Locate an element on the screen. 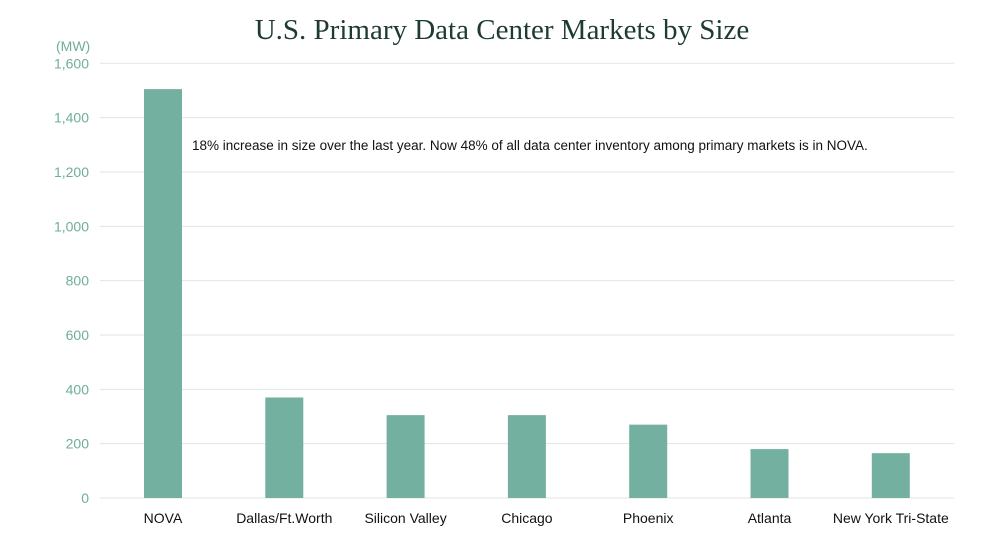  y-tick-label: 1,600 is located at coordinates (71, 63).